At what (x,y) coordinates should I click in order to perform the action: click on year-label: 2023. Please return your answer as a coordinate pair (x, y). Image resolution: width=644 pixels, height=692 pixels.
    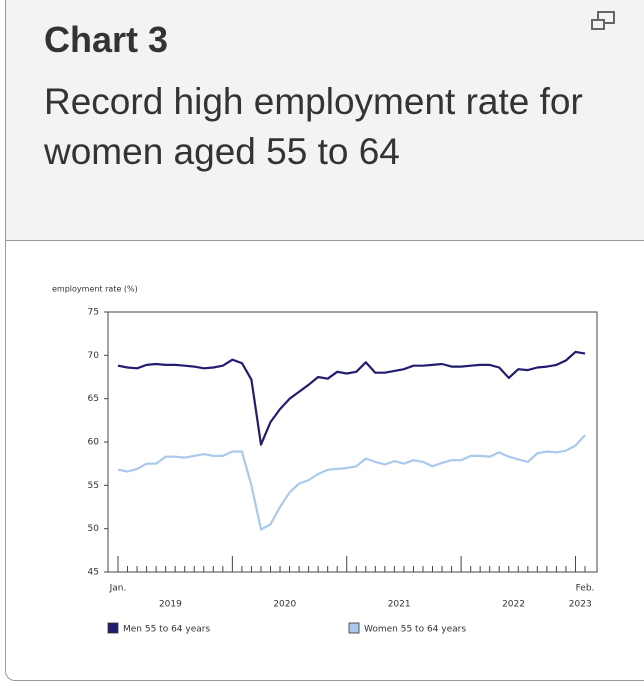
    Looking at the image, I should click on (580, 605).